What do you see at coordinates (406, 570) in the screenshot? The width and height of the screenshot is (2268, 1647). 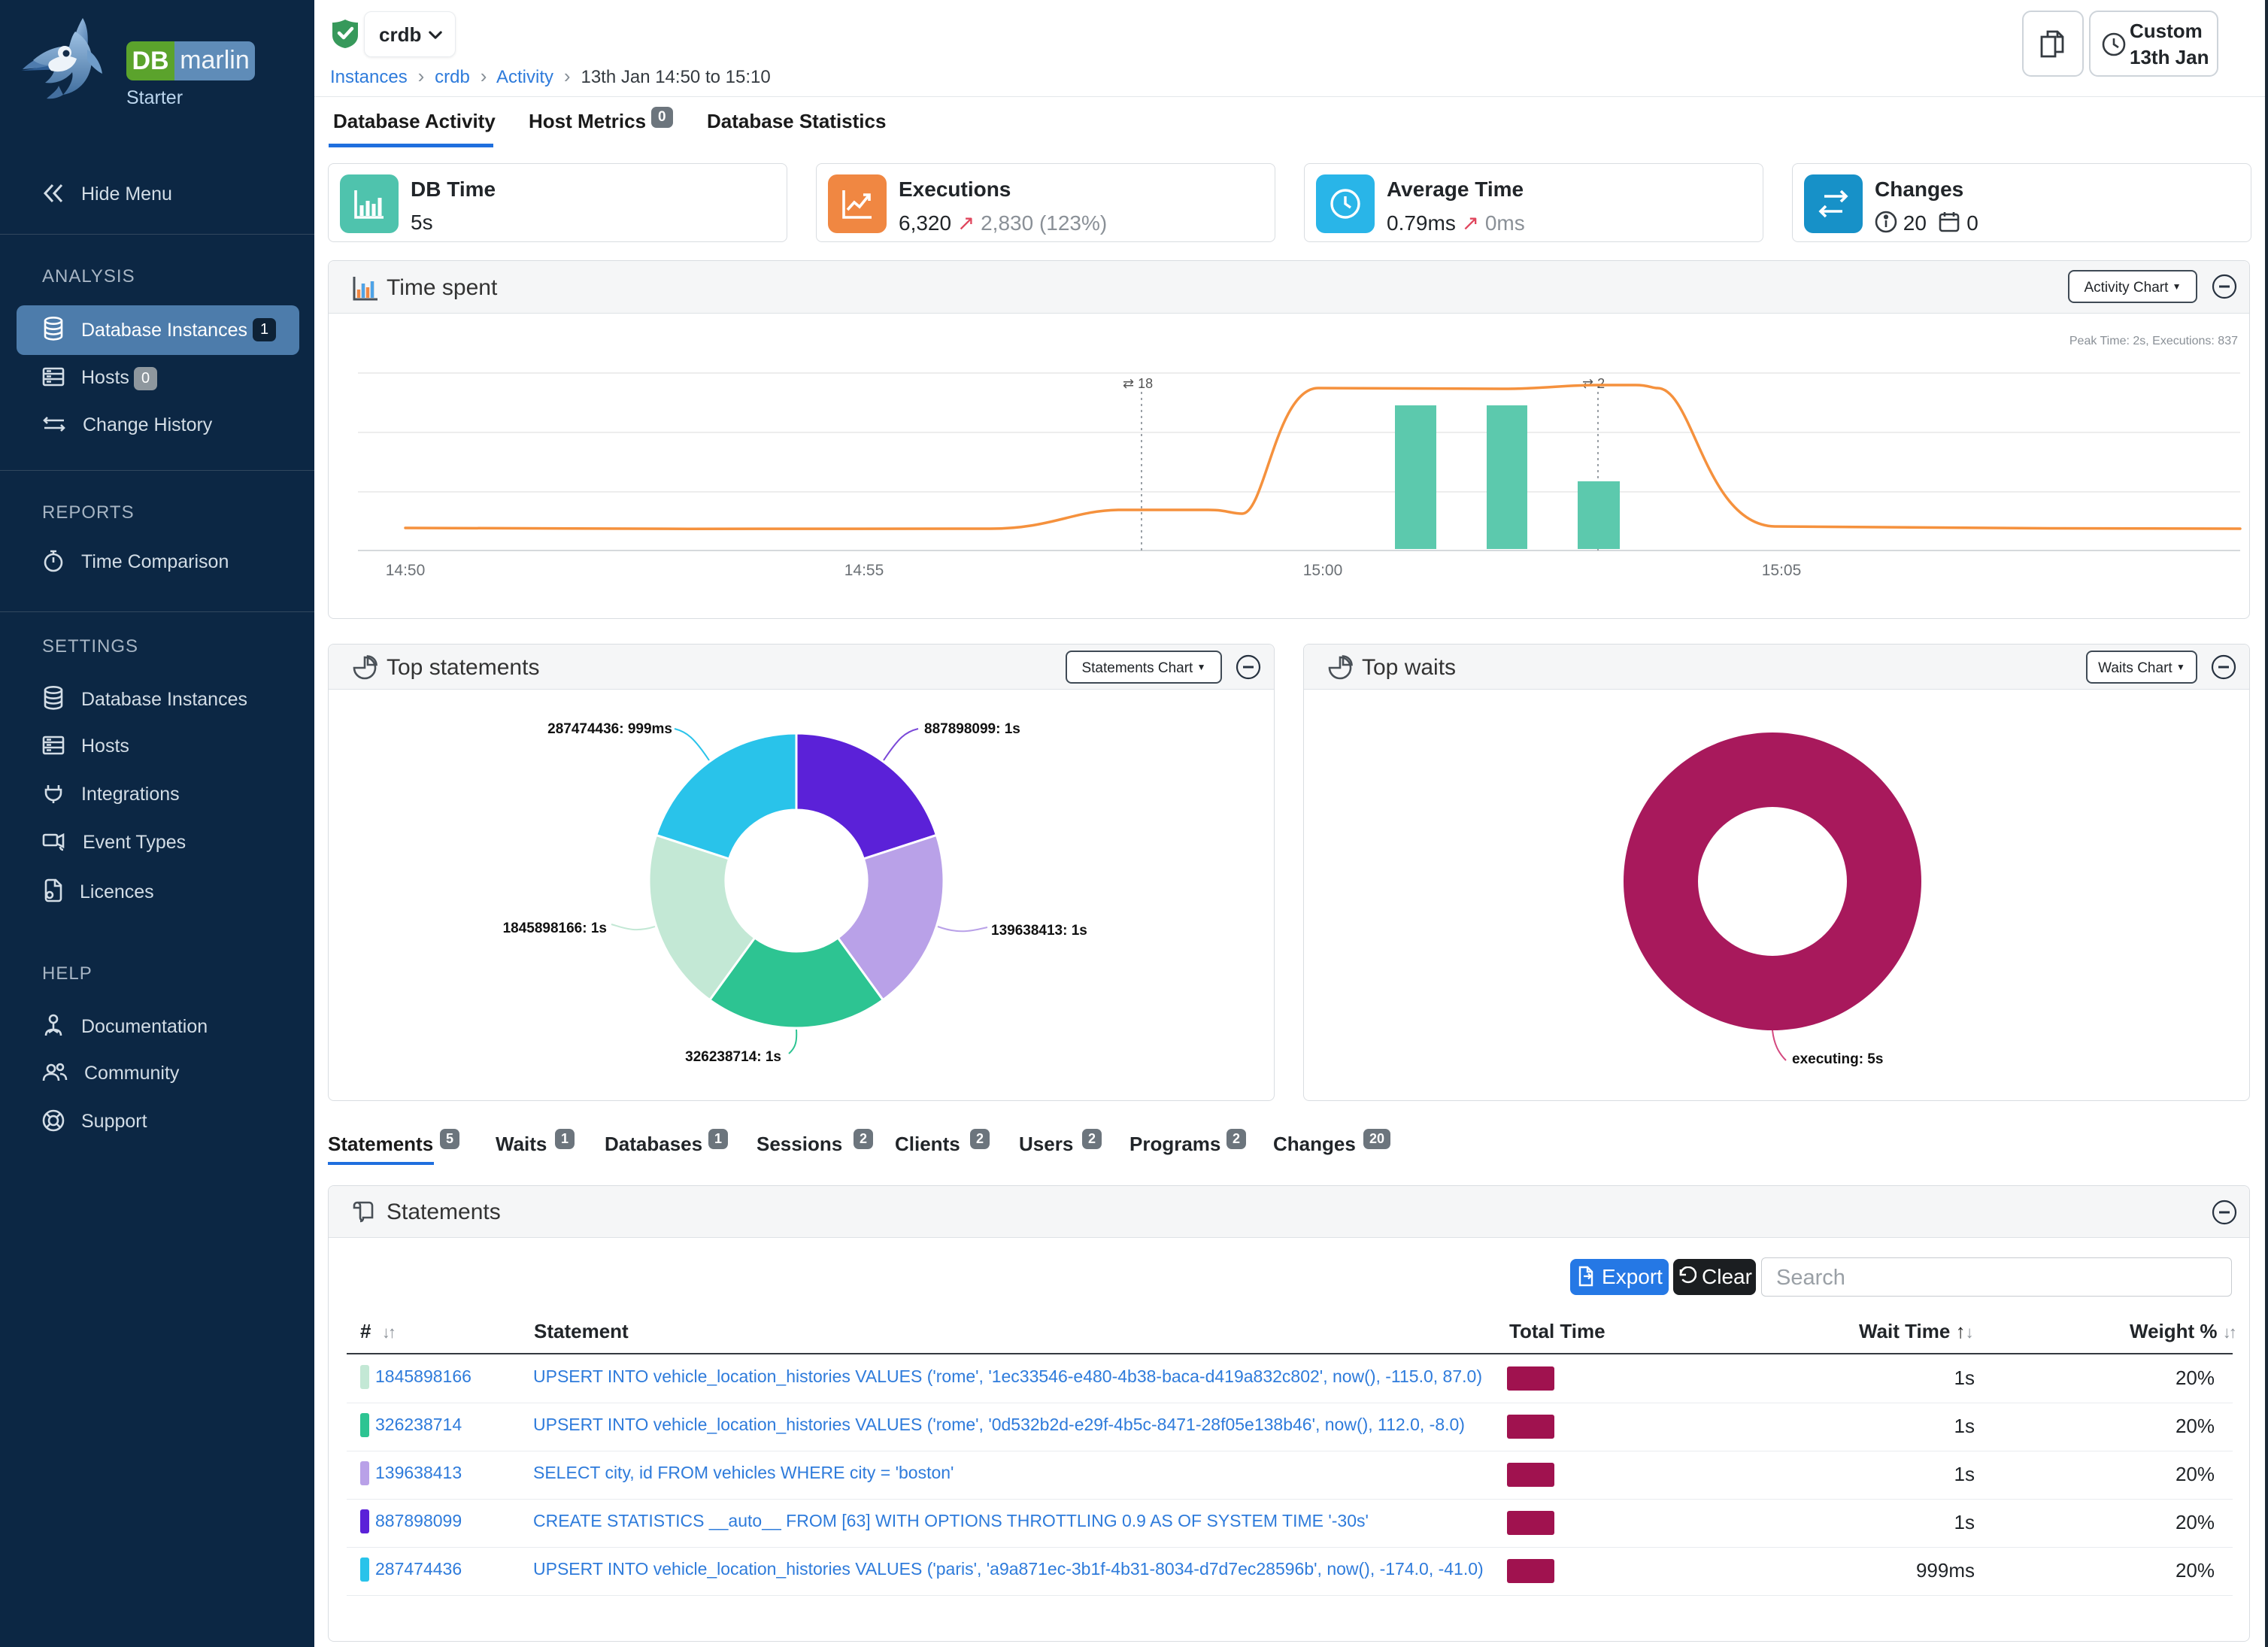 I see `svg-text: 14:50` at bounding box center [406, 570].